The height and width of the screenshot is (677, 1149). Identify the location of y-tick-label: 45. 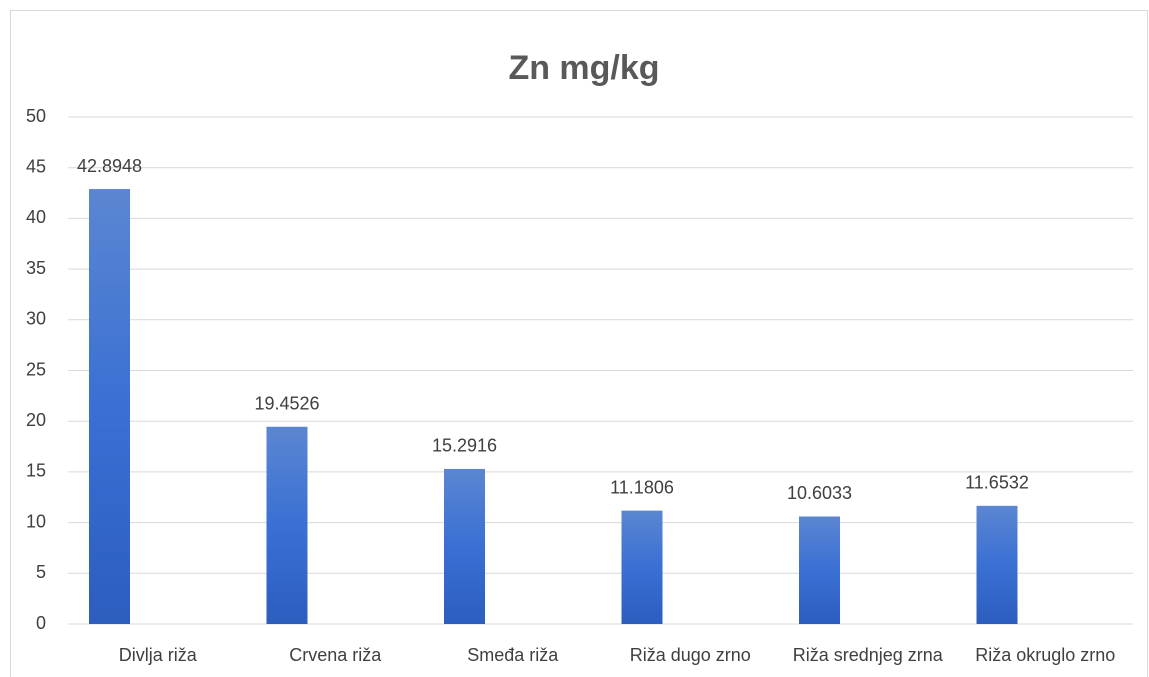
(36, 166).